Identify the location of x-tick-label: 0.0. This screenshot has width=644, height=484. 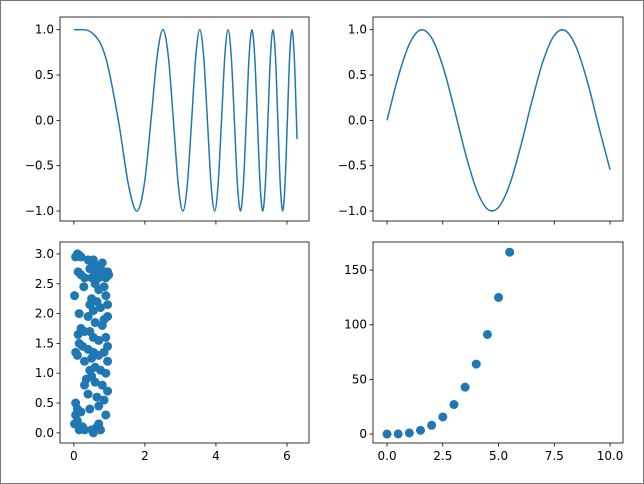
(387, 456).